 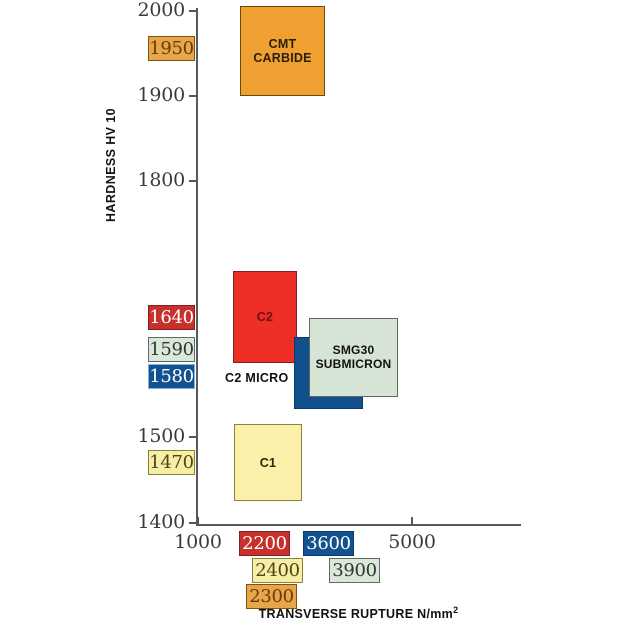 What do you see at coordinates (171, 349) in the screenshot?
I see `hardness-value-callout-1590: 1590` at bounding box center [171, 349].